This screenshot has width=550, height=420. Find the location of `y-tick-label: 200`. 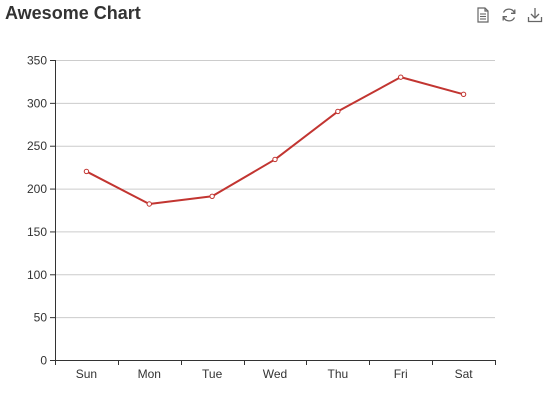

y-tick-label: 200 is located at coordinates (37, 189).